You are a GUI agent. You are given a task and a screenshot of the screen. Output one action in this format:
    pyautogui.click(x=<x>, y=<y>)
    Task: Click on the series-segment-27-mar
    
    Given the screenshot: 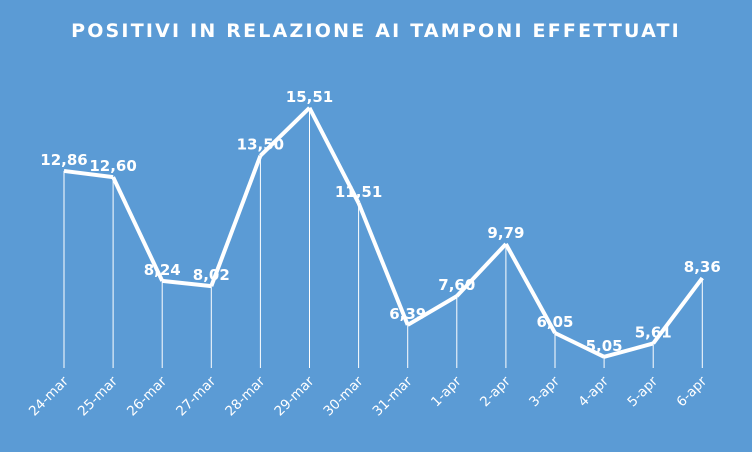 What is the action you would take?
    pyautogui.click(x=236, y=220)
    